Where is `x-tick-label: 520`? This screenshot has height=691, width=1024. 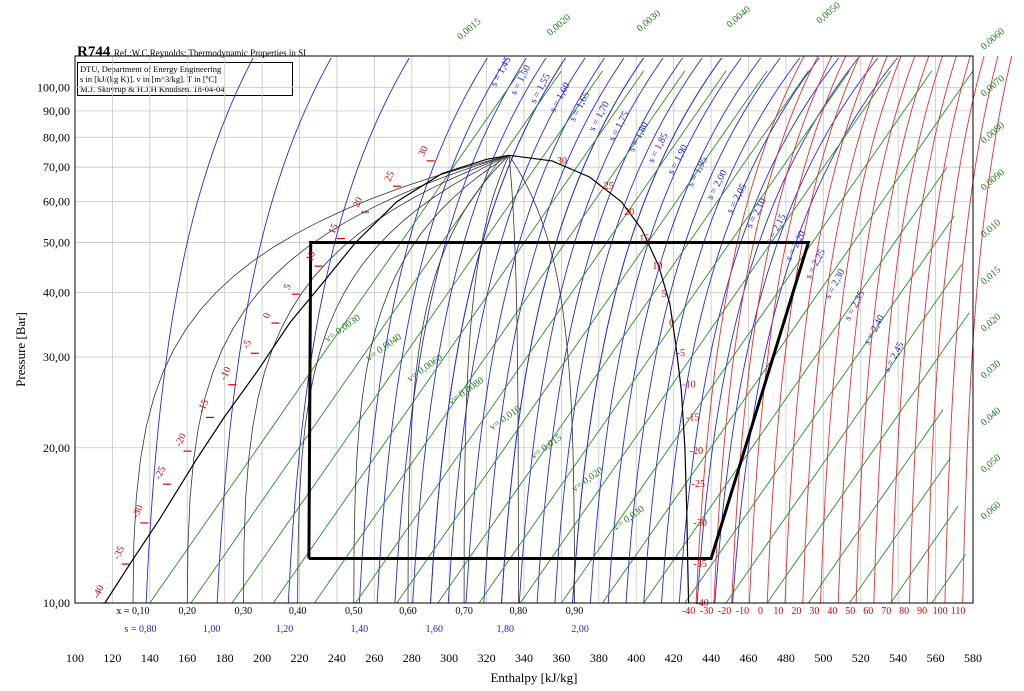
x-tick-label: 520 is located at coordinates (861, 658).